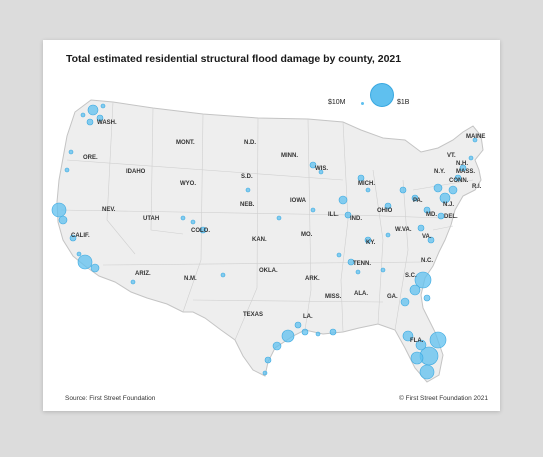 Image resolution: width=543 pixels, height=457 pixels. What do you see at coordinates (308, 317) in the screenshot?
I see `state-label-la: LA.` at bounding box center [308, 317].